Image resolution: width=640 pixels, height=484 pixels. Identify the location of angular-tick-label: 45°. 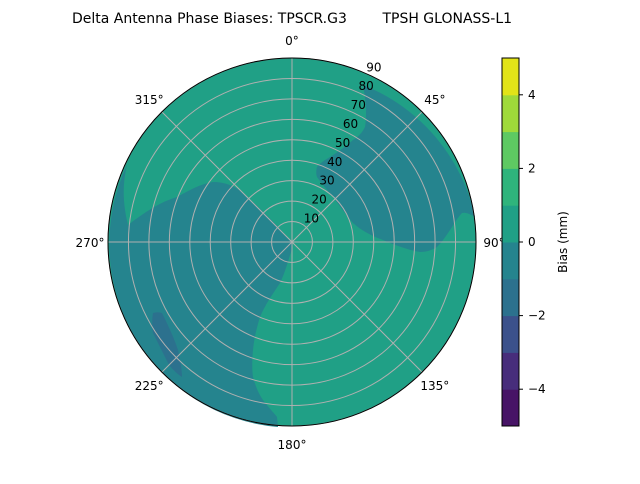
(434, 100).